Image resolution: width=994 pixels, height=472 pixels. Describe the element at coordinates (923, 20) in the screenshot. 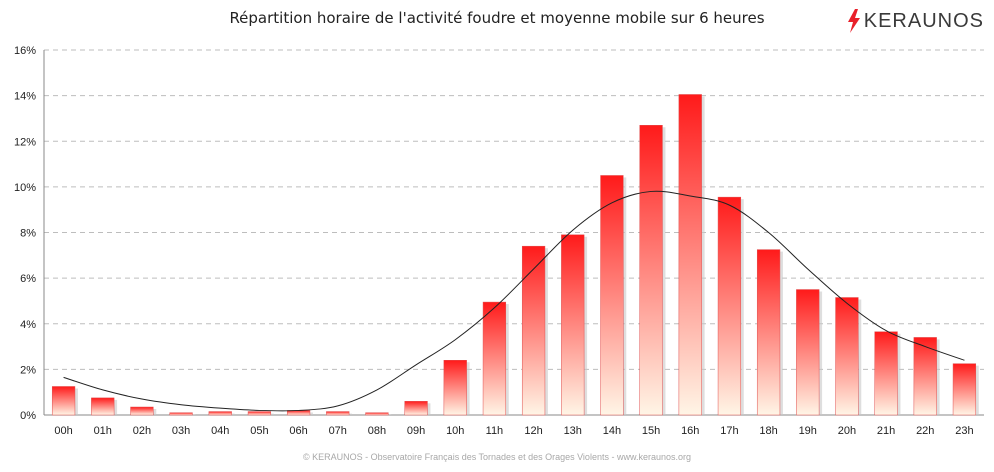

I see `logo-text: KERAUNOS` at that location.